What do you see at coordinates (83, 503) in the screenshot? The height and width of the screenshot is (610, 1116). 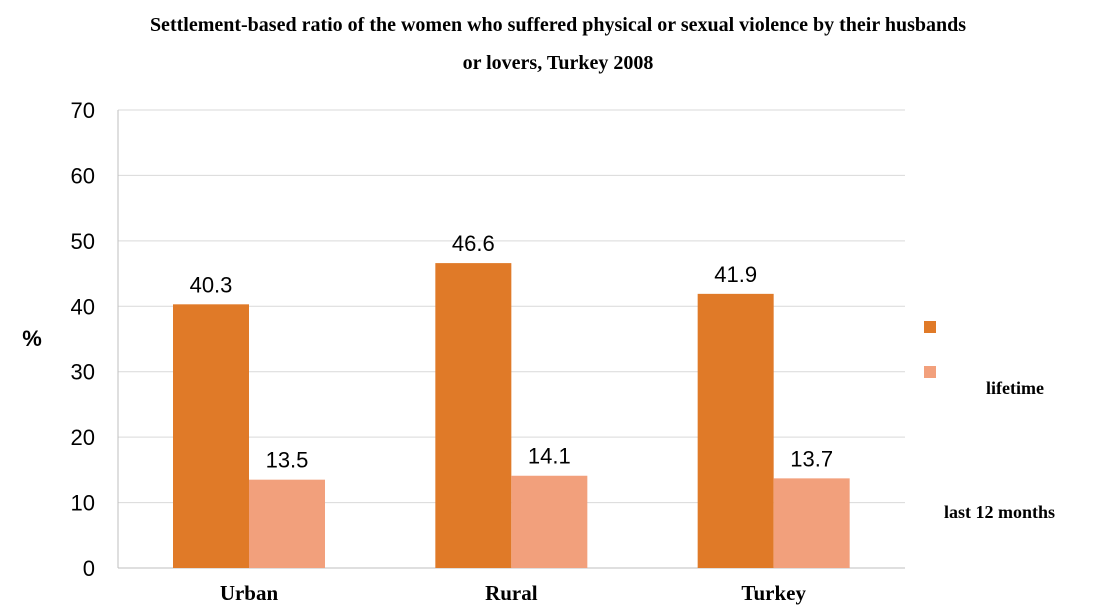 I see `y-tick-label: 10` at bounding box center [83, 503].